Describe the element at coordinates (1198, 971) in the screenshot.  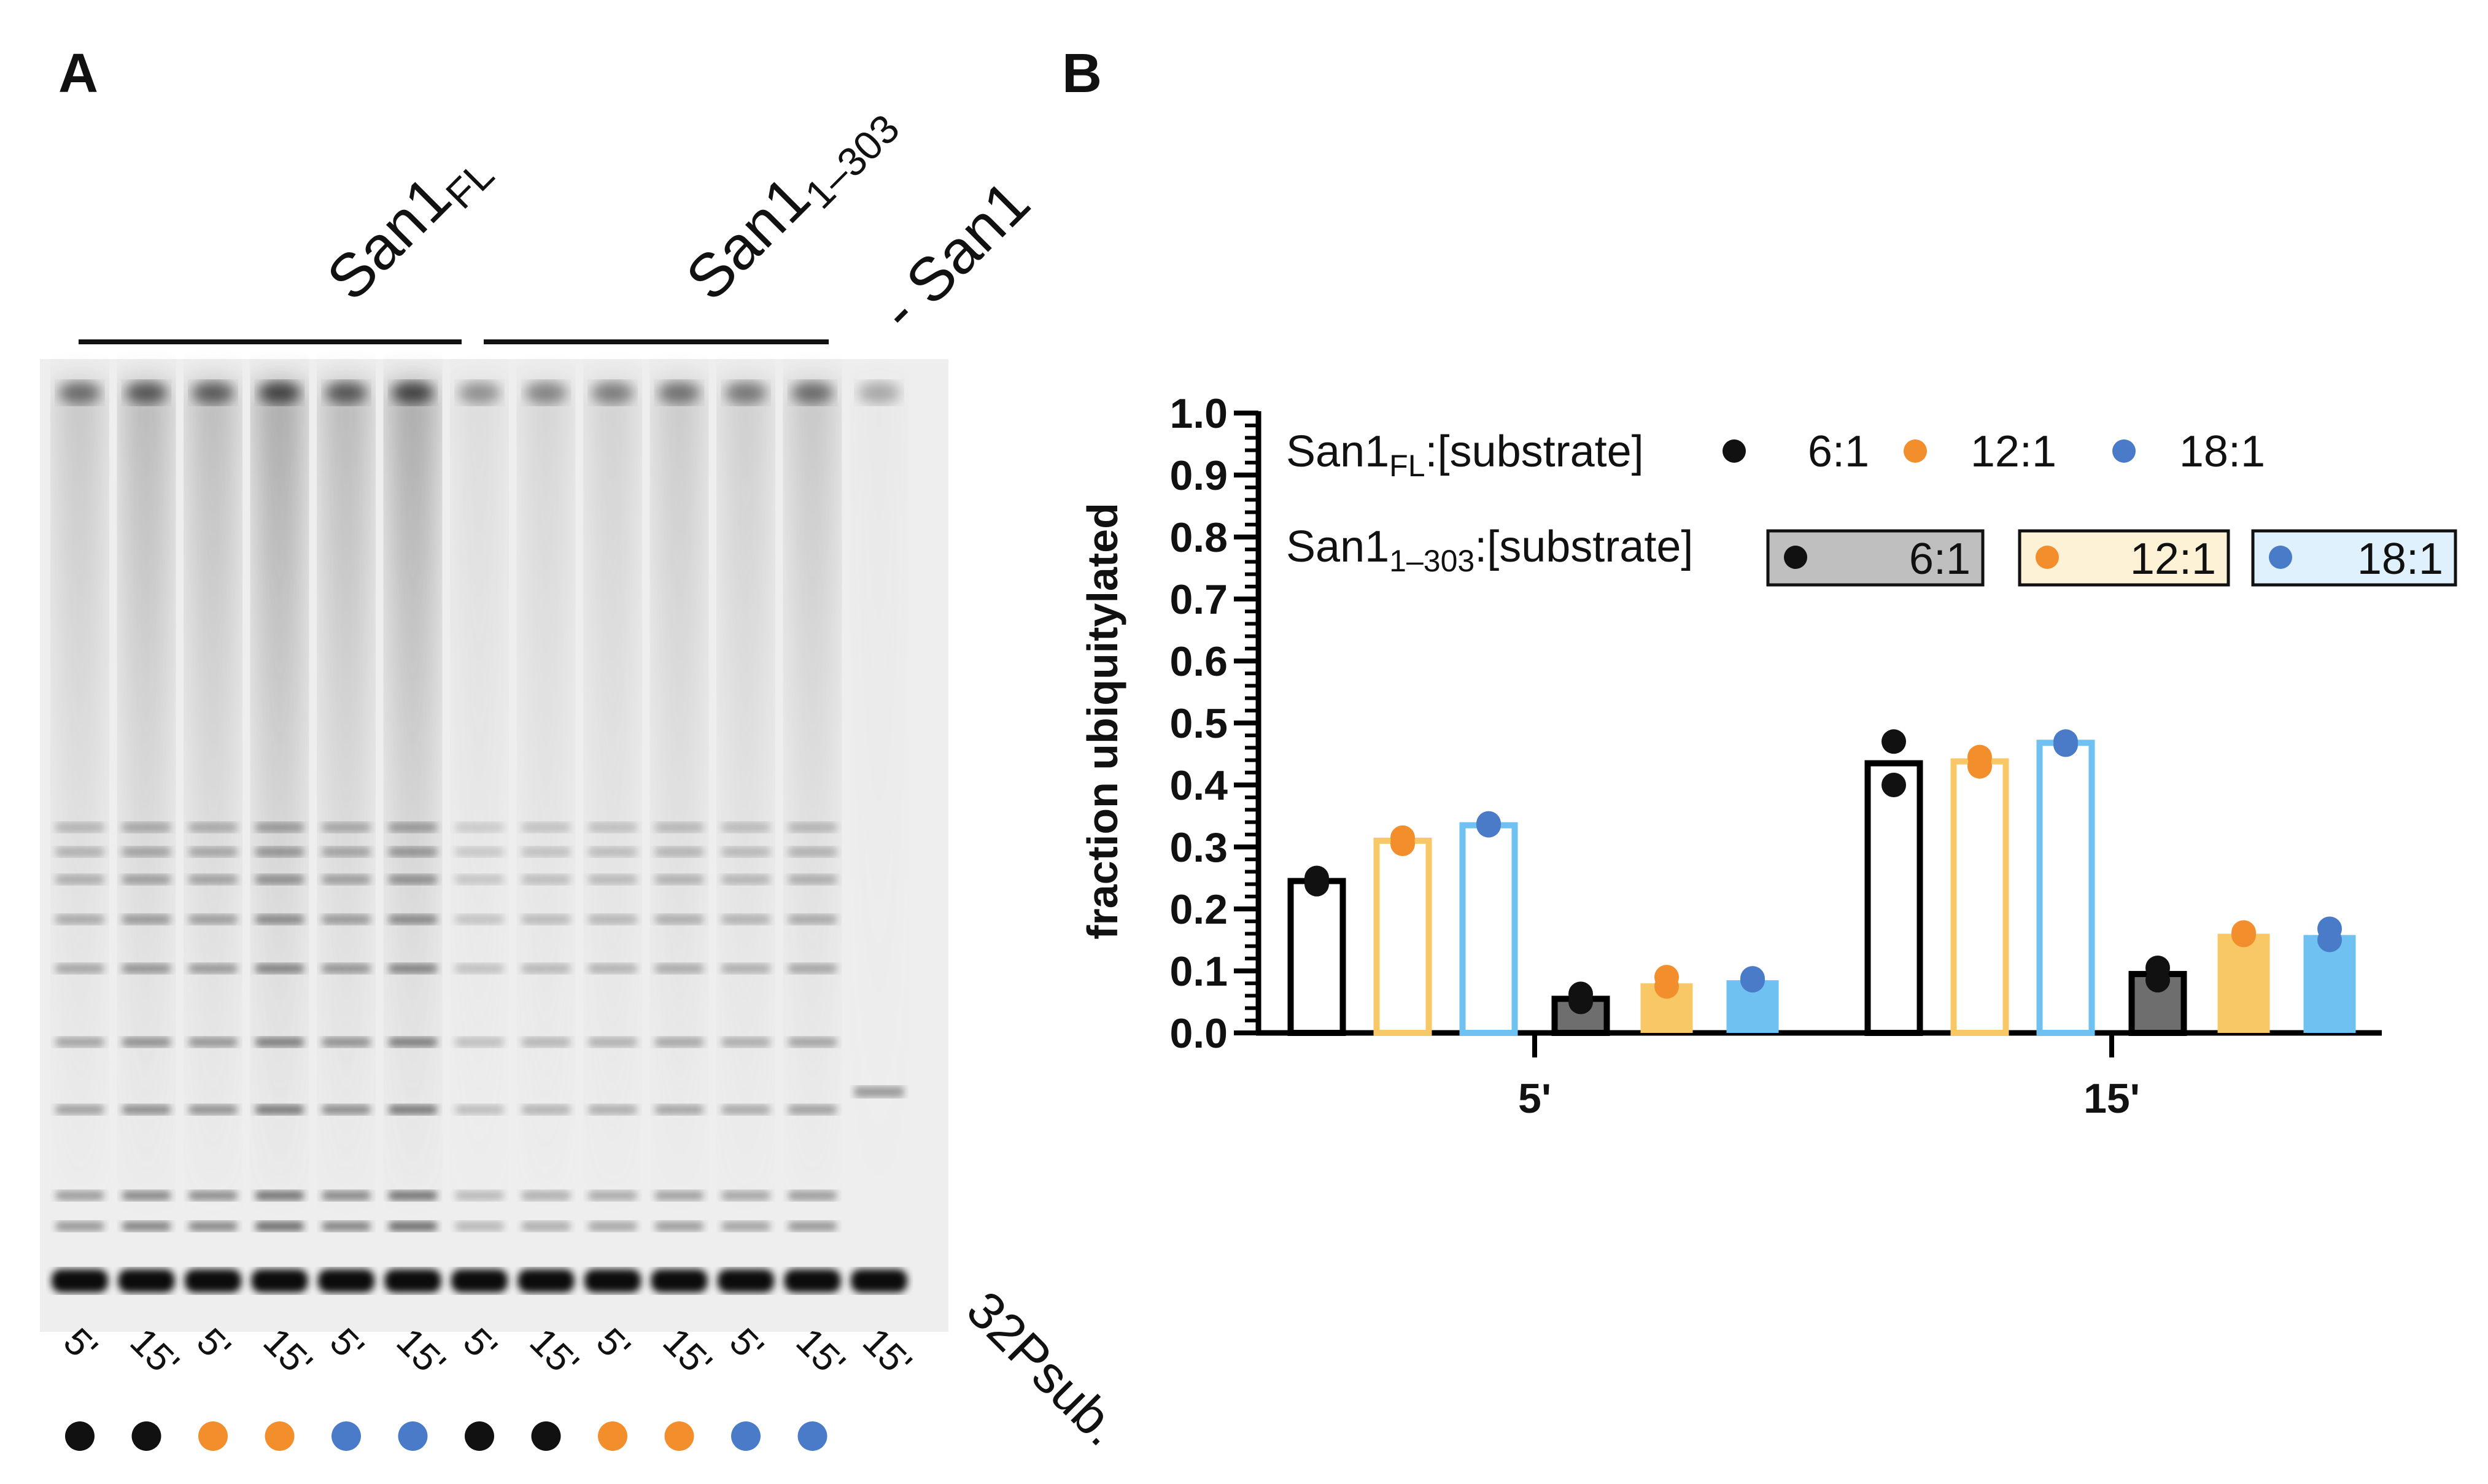
I see `y-tick-label: 0.1` at that location.